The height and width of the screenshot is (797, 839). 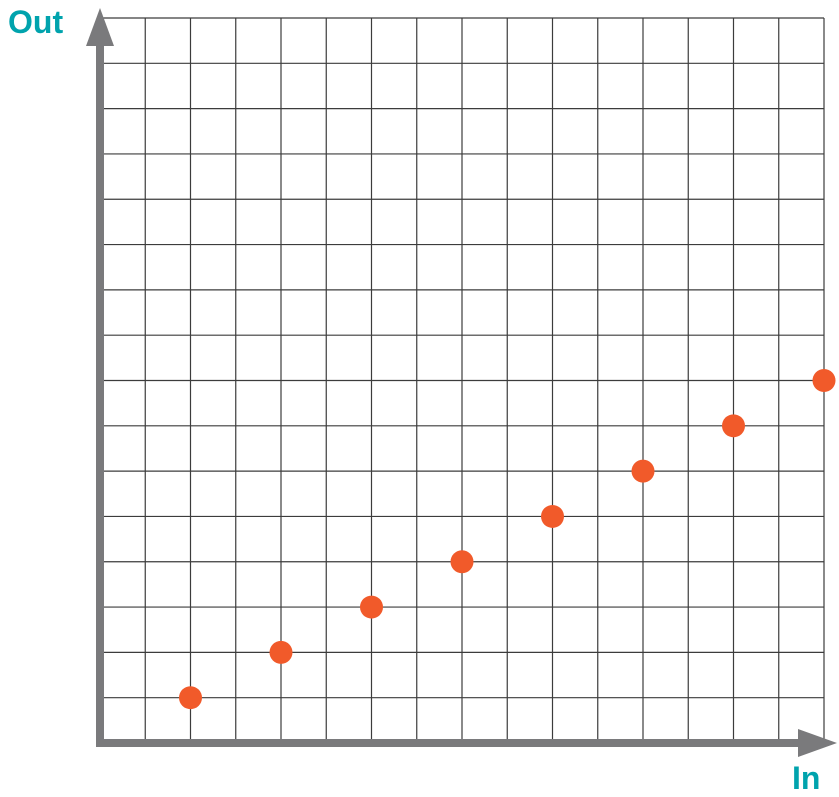 I want to click on y-axis-label: Out, so click(x=36, y=22).